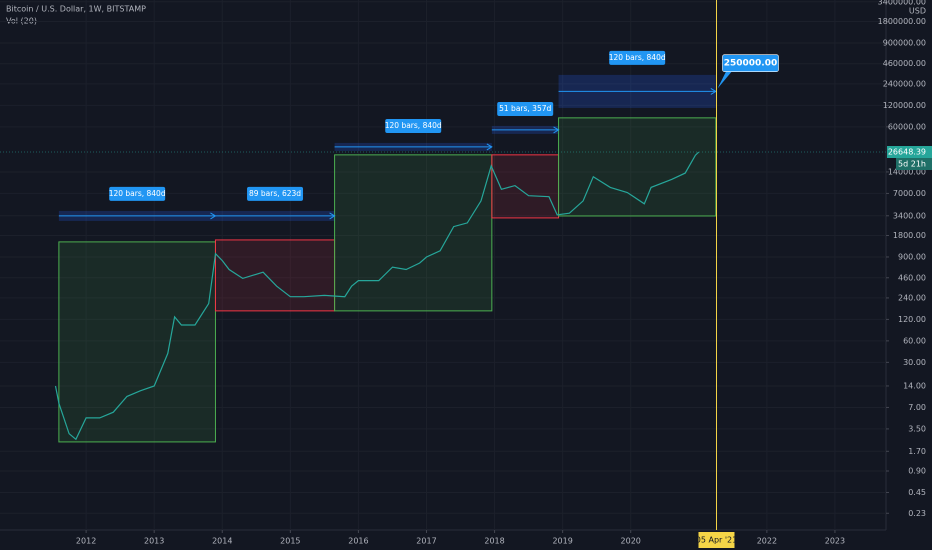 This screenshot has width=932, height=550. What do you see at coordinates (909, 193) in the screenshot?
I see `y-tick-label: 7000.00` at bounding box center [909, 193].